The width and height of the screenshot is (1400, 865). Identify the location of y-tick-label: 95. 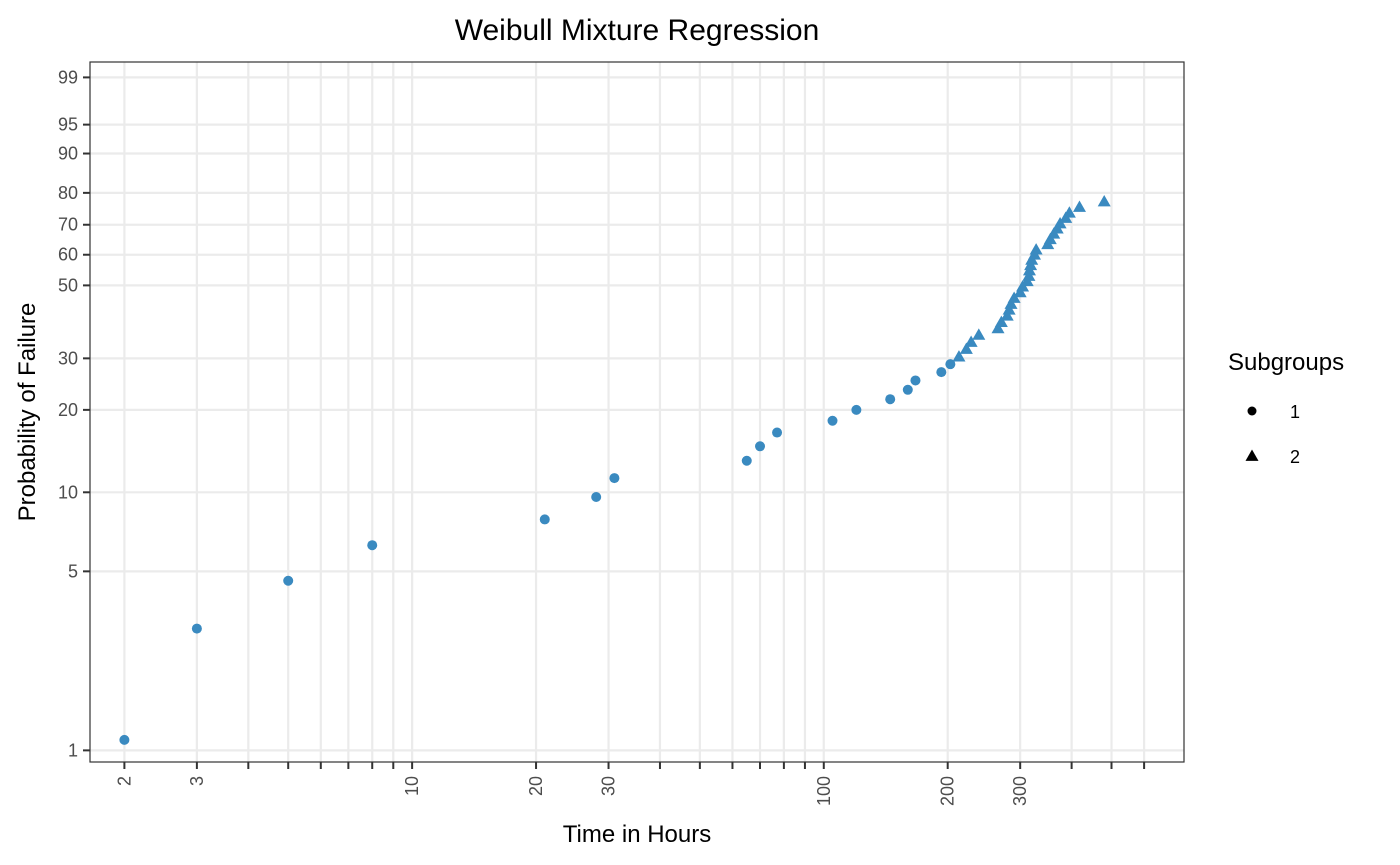
(68, 125).